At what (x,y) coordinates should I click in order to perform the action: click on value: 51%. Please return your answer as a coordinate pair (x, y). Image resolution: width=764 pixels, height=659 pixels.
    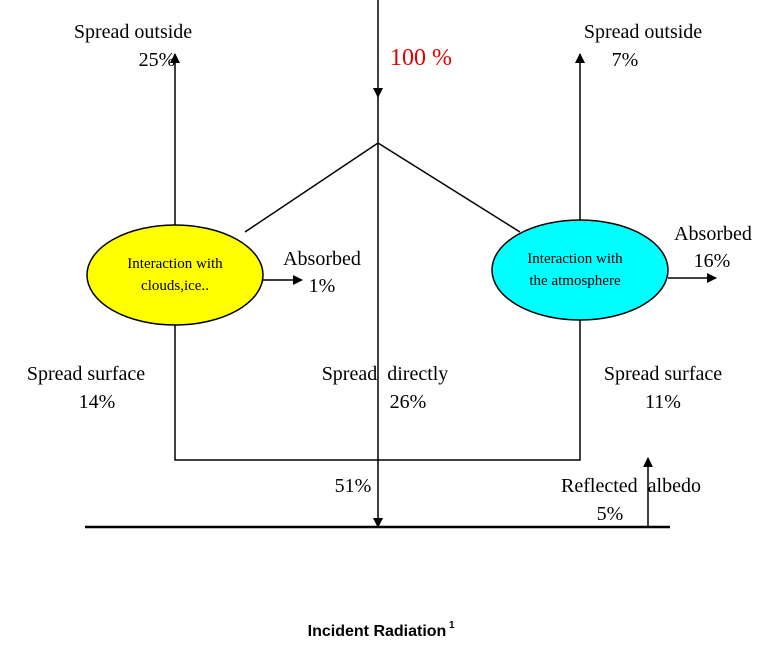
    Looking at the image, I should click on (353, 486).